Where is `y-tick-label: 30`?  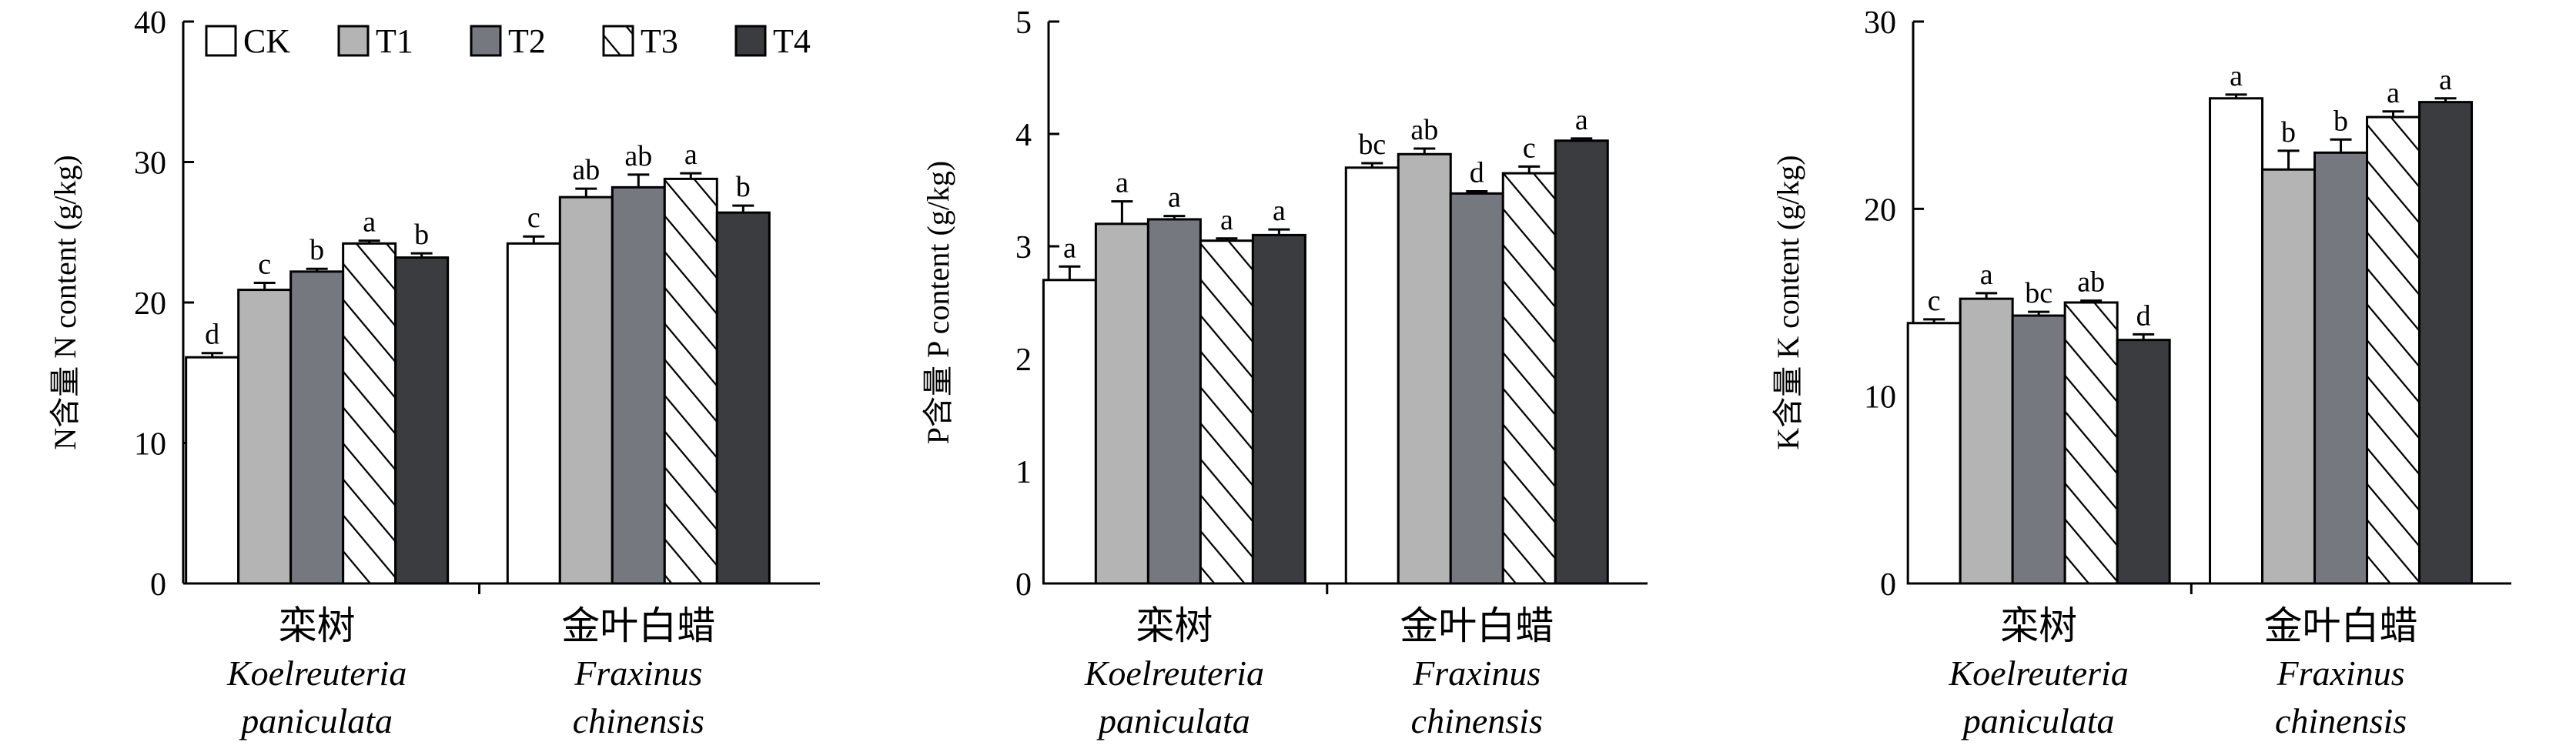 y-tick-label: 30 is located at coordinates (150, 164).